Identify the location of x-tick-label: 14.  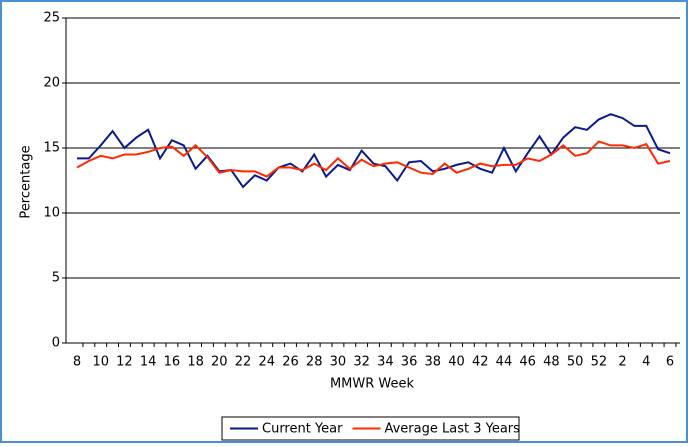
(148, 362).